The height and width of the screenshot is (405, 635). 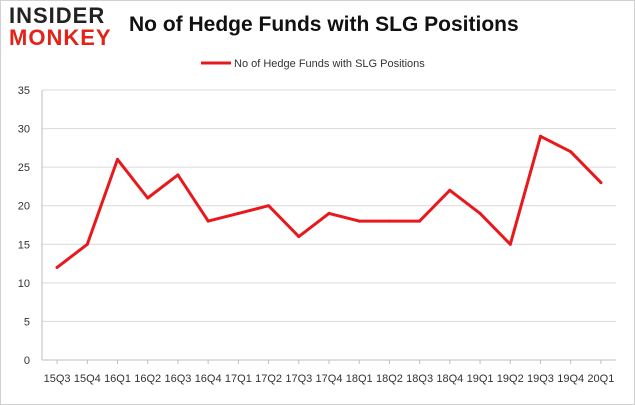 What do you see at coordinates (24, 245) in the screenshot?
I see `y-tick-label: 15` at bounding box center [24, 245].